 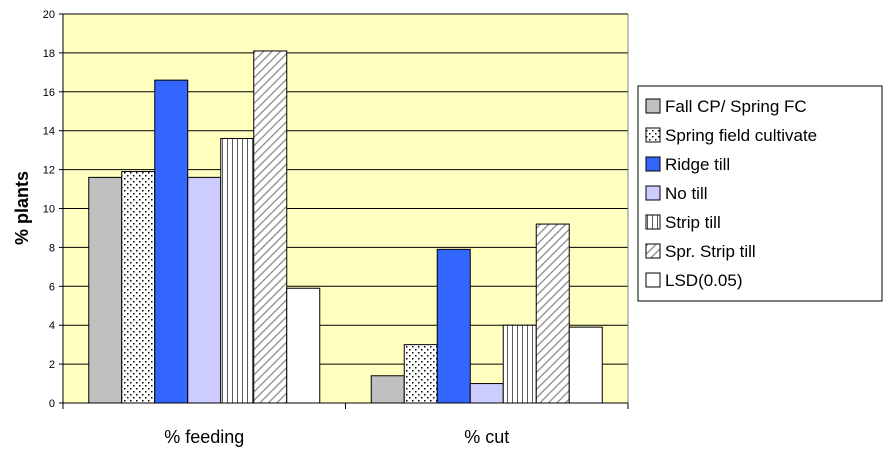 What do you see at coordinates (693, 222) in the screenshot?
I see `legend-label: Strip till` at bounding box center [693, 222].